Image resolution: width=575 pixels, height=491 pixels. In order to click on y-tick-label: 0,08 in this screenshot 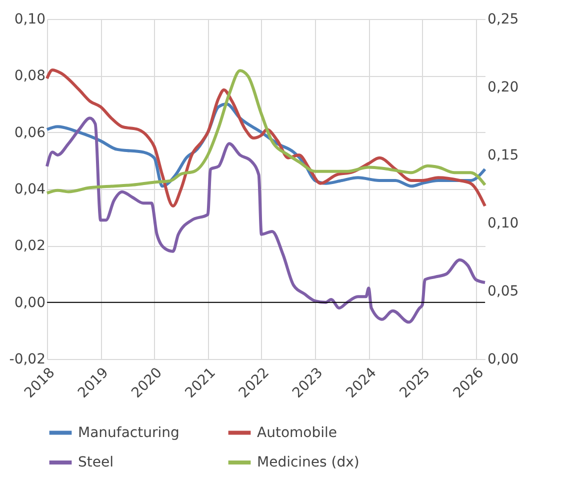, I will do `click(30, 76)`.